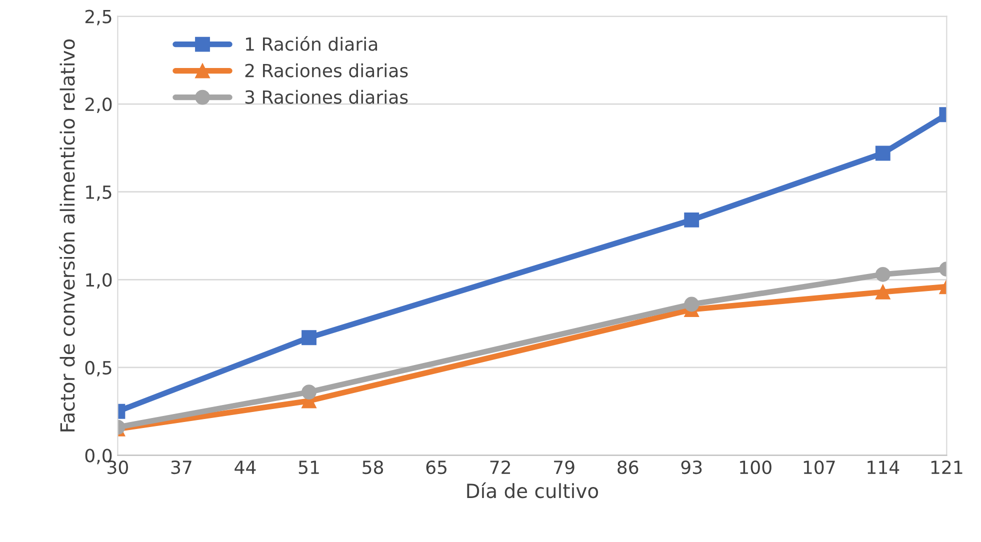 The image size is (981, 542). What do you see at coordinates (308, 467) in the screenshot?
I see `x-tick-label: 51` at bounding box center [308, 467].